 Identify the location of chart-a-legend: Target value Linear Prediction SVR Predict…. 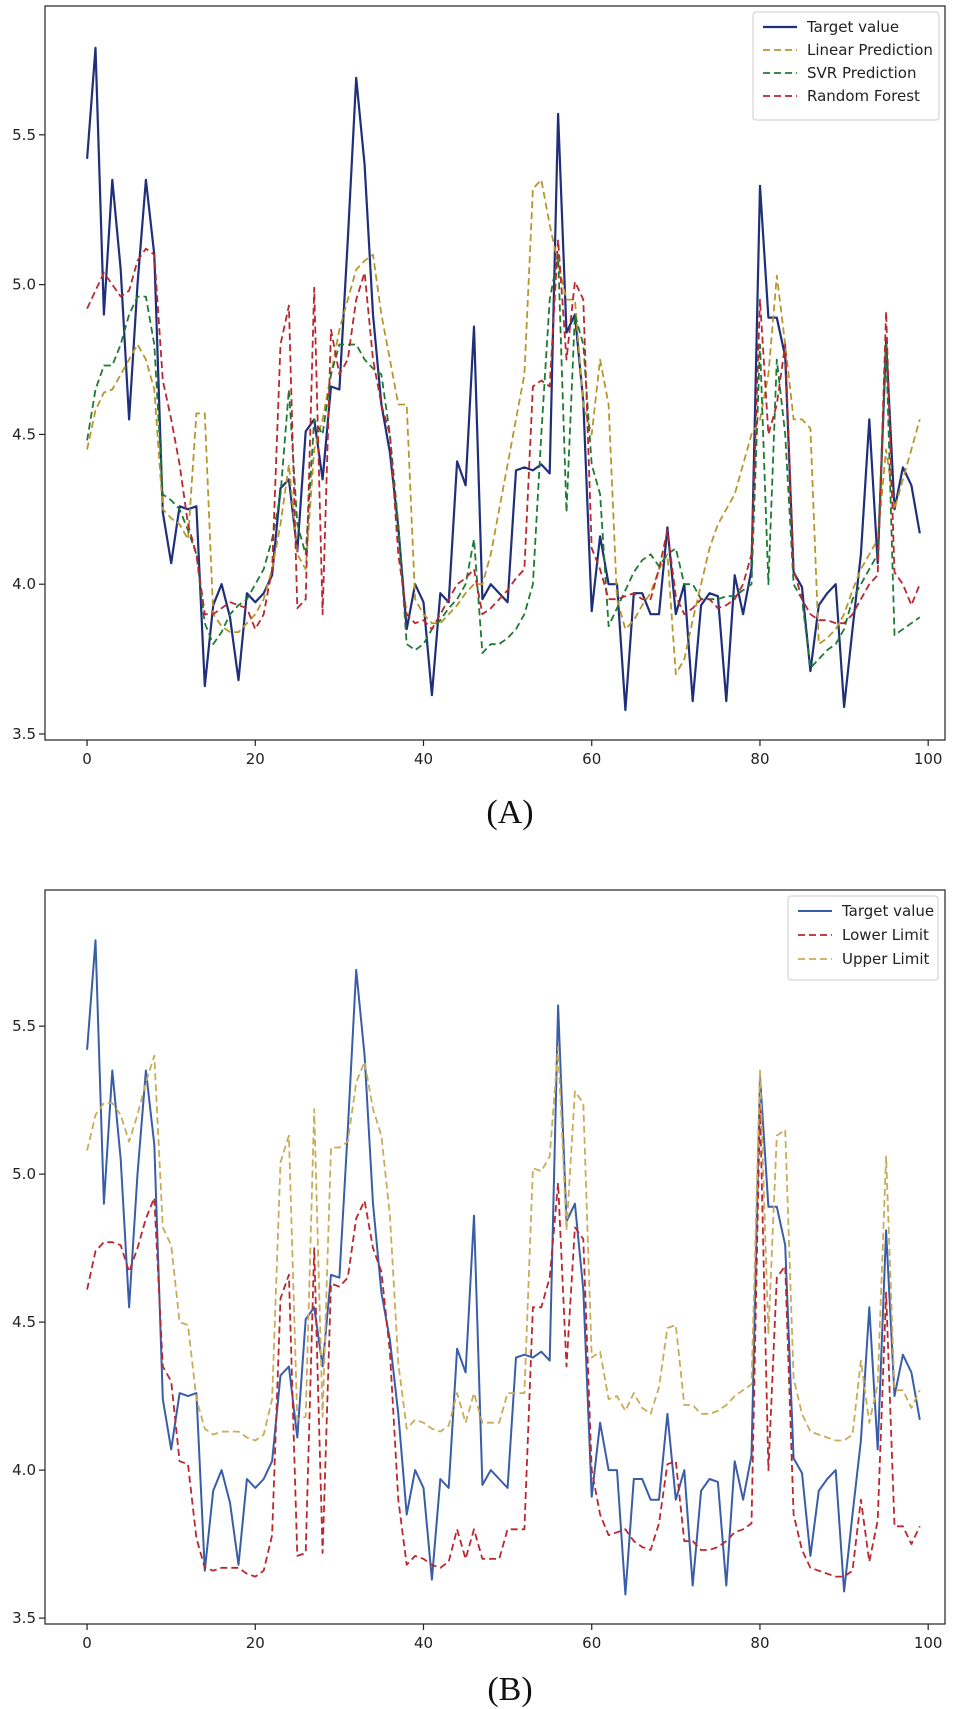
(846, 66).